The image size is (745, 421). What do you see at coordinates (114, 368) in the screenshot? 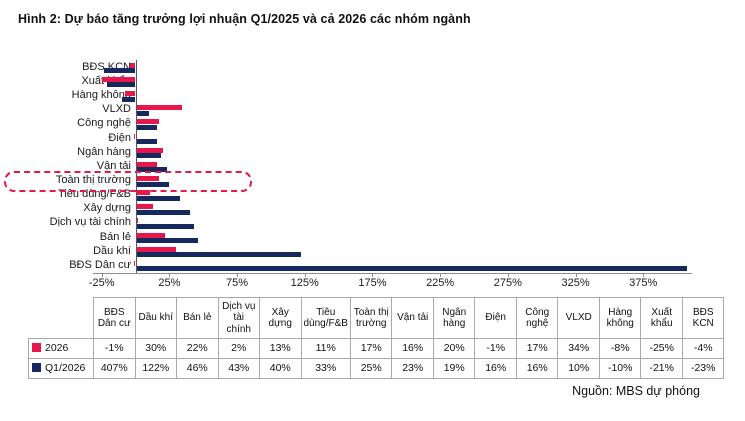
I see `table-value-cell: 407%` at bounding box center [114, 368].